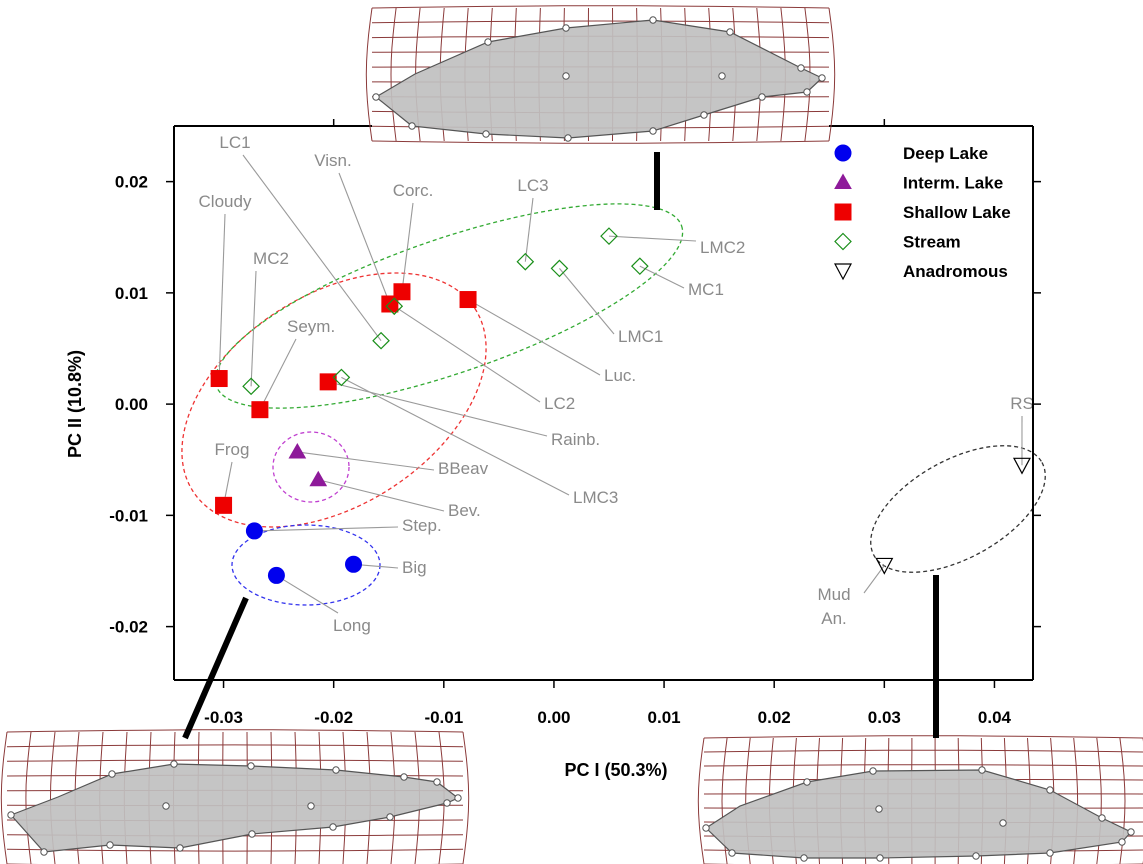  Describe the element at coordinates (468, 300) in the screenshot. I see `point-luc` at that location.